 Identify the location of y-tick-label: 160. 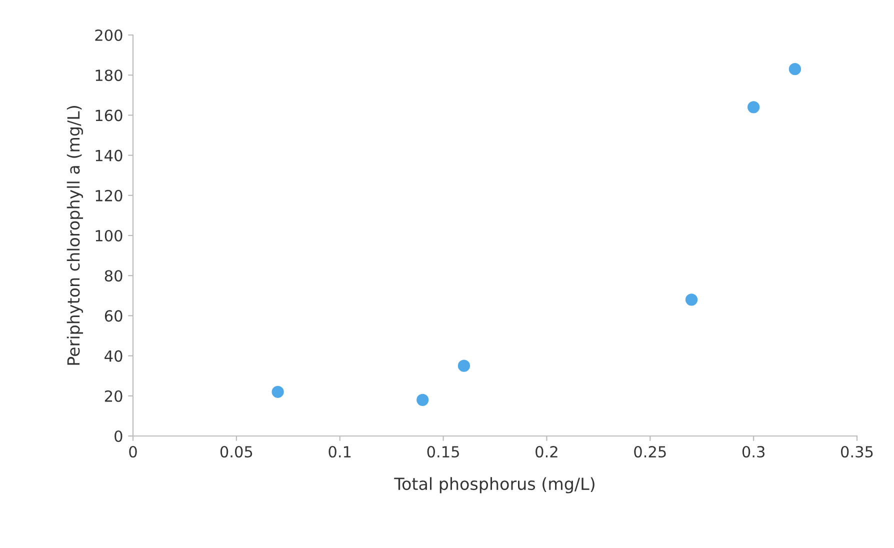
(109, 116).